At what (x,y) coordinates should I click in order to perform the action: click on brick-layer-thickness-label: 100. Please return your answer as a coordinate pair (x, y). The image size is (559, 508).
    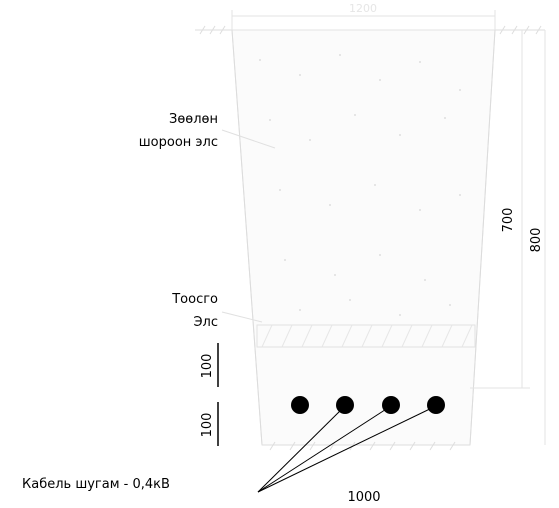
    Looking at the image, I should click on (207, 366).